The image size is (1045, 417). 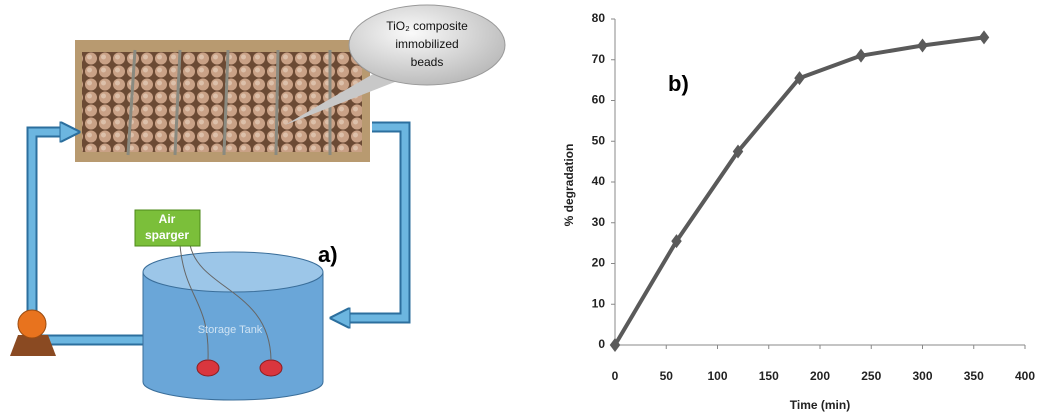 What do you see at coordinates (820, 405) in the screenshot?
I see `x-axis-label: Time (min)` at bounding box center [820, 405].